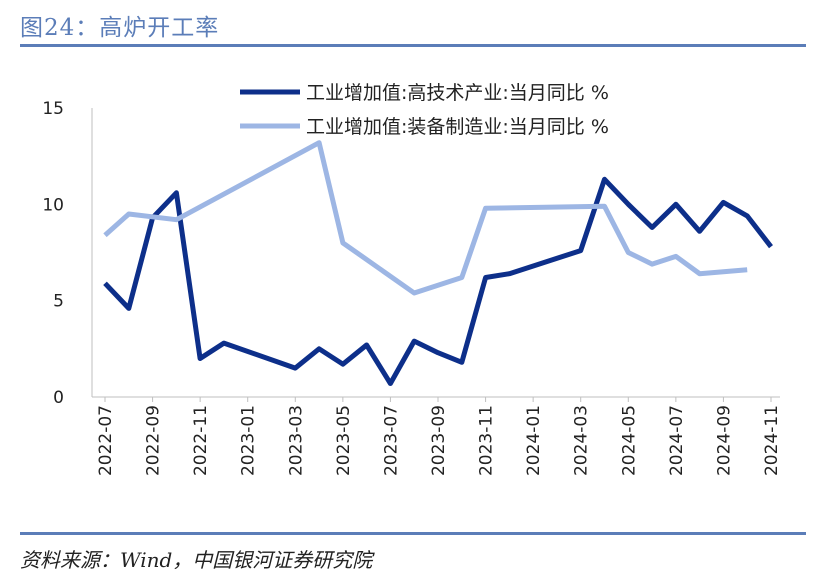 The height and width of the screenshot is (578, 826). What do you see at coordinates (582, 440) in the screenshot?
I see `x-tick-label: 2024-03` at bounding box center [582, 440].